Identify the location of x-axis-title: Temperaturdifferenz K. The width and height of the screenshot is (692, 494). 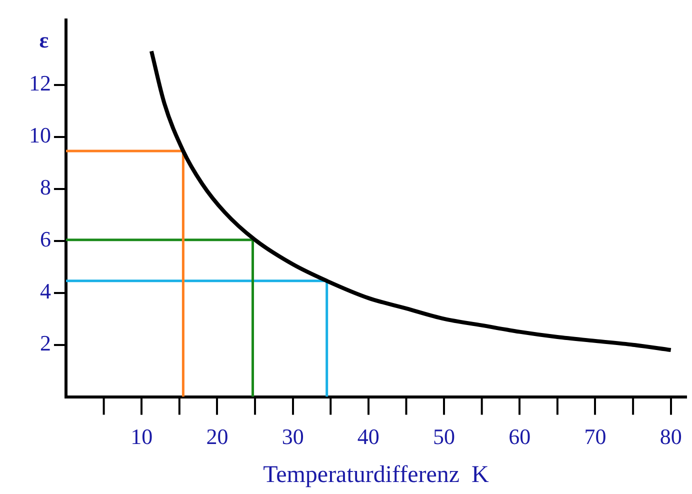
(376, 475).